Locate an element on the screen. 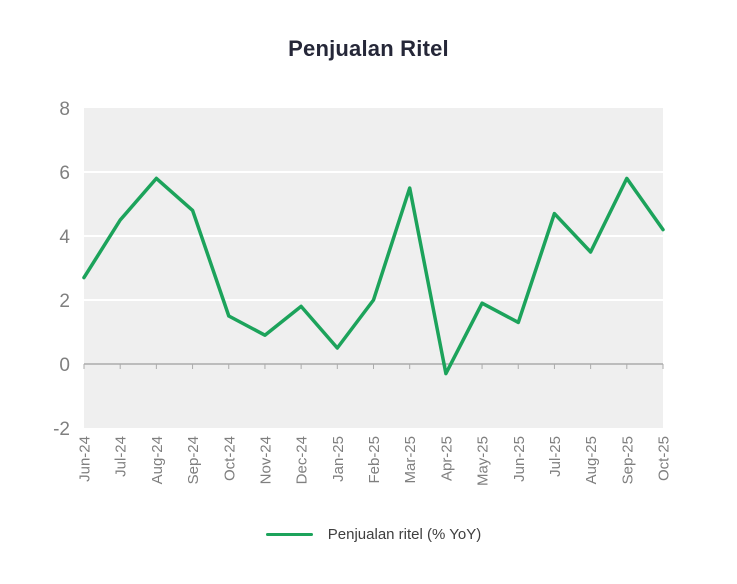  y-axis-tick-label: 2 is located at coordinates (64, 301).